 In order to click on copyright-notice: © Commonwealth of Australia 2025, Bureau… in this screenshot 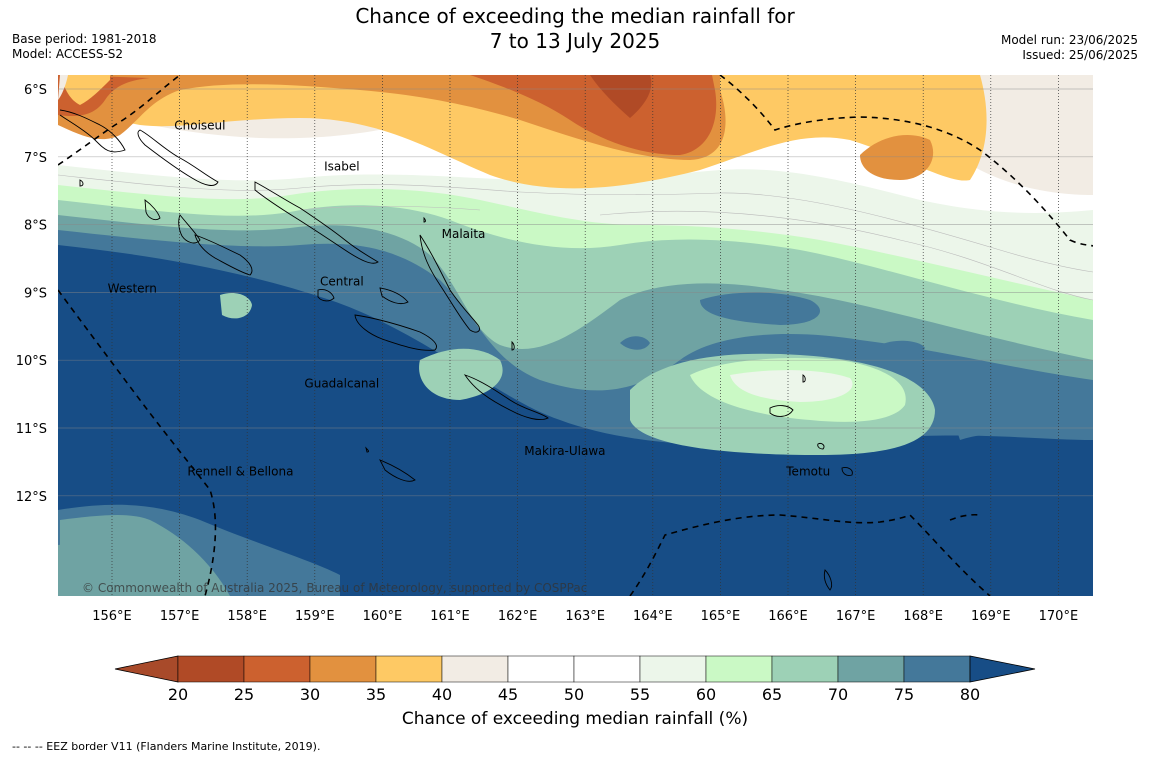, I will do `click(334, 588)`.